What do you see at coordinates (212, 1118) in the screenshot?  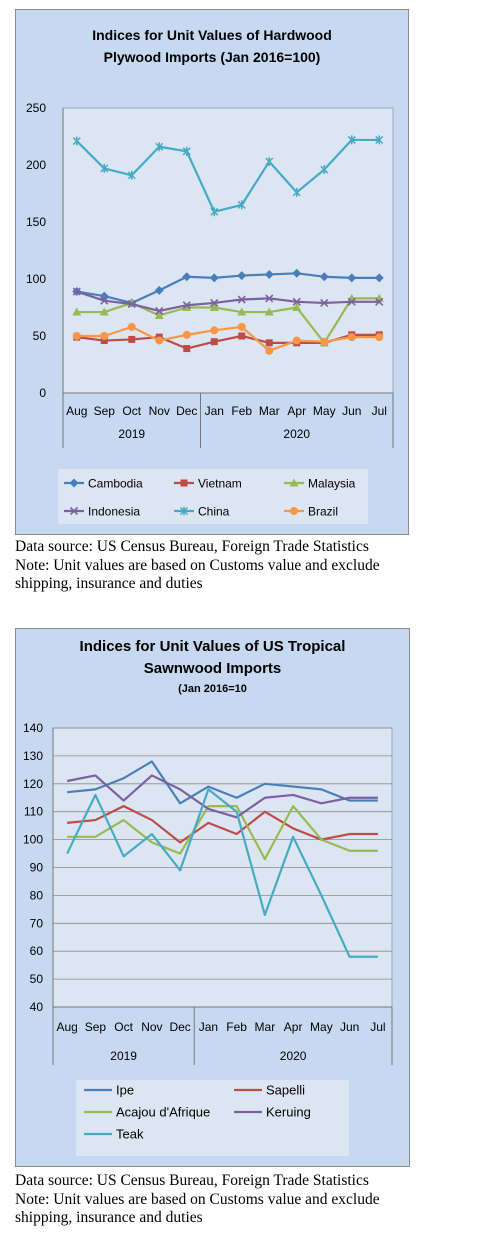 I see `legend` at bounding box center [212, 1118].